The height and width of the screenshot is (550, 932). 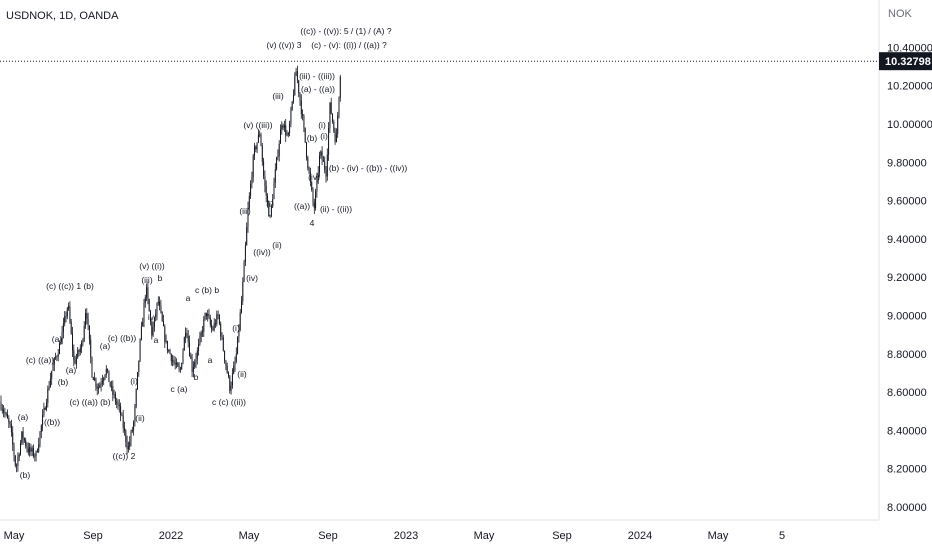 I want to click on wave-annotation: b, so click(x=160, y=278).